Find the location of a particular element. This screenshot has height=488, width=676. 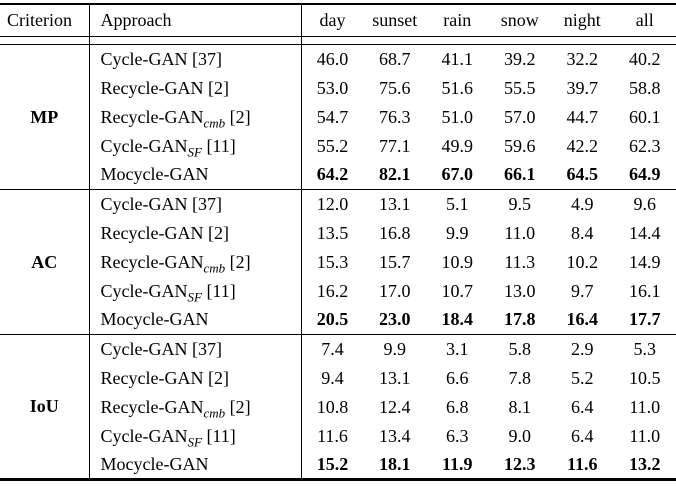

table-row: Recycle-GAN [2] 9.4 13.1 6.6 7.8 5.2 10.5 is located at coordinates (338, 377).